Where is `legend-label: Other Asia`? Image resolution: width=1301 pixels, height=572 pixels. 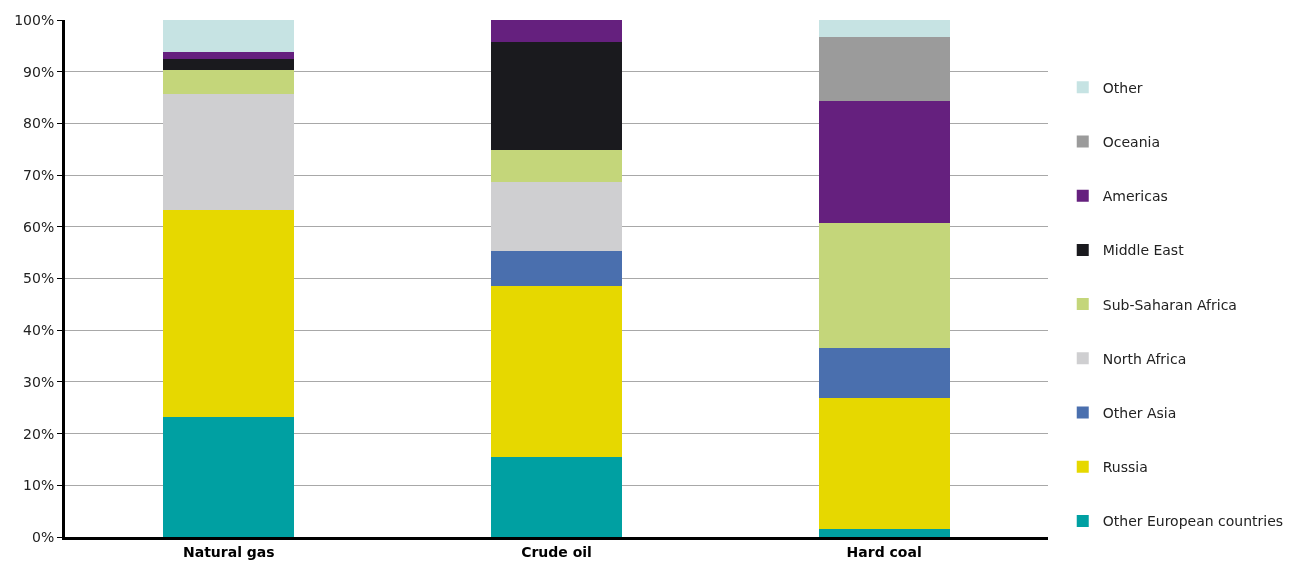 legend-label: Other Asia is located at coordinates (1139, 412).